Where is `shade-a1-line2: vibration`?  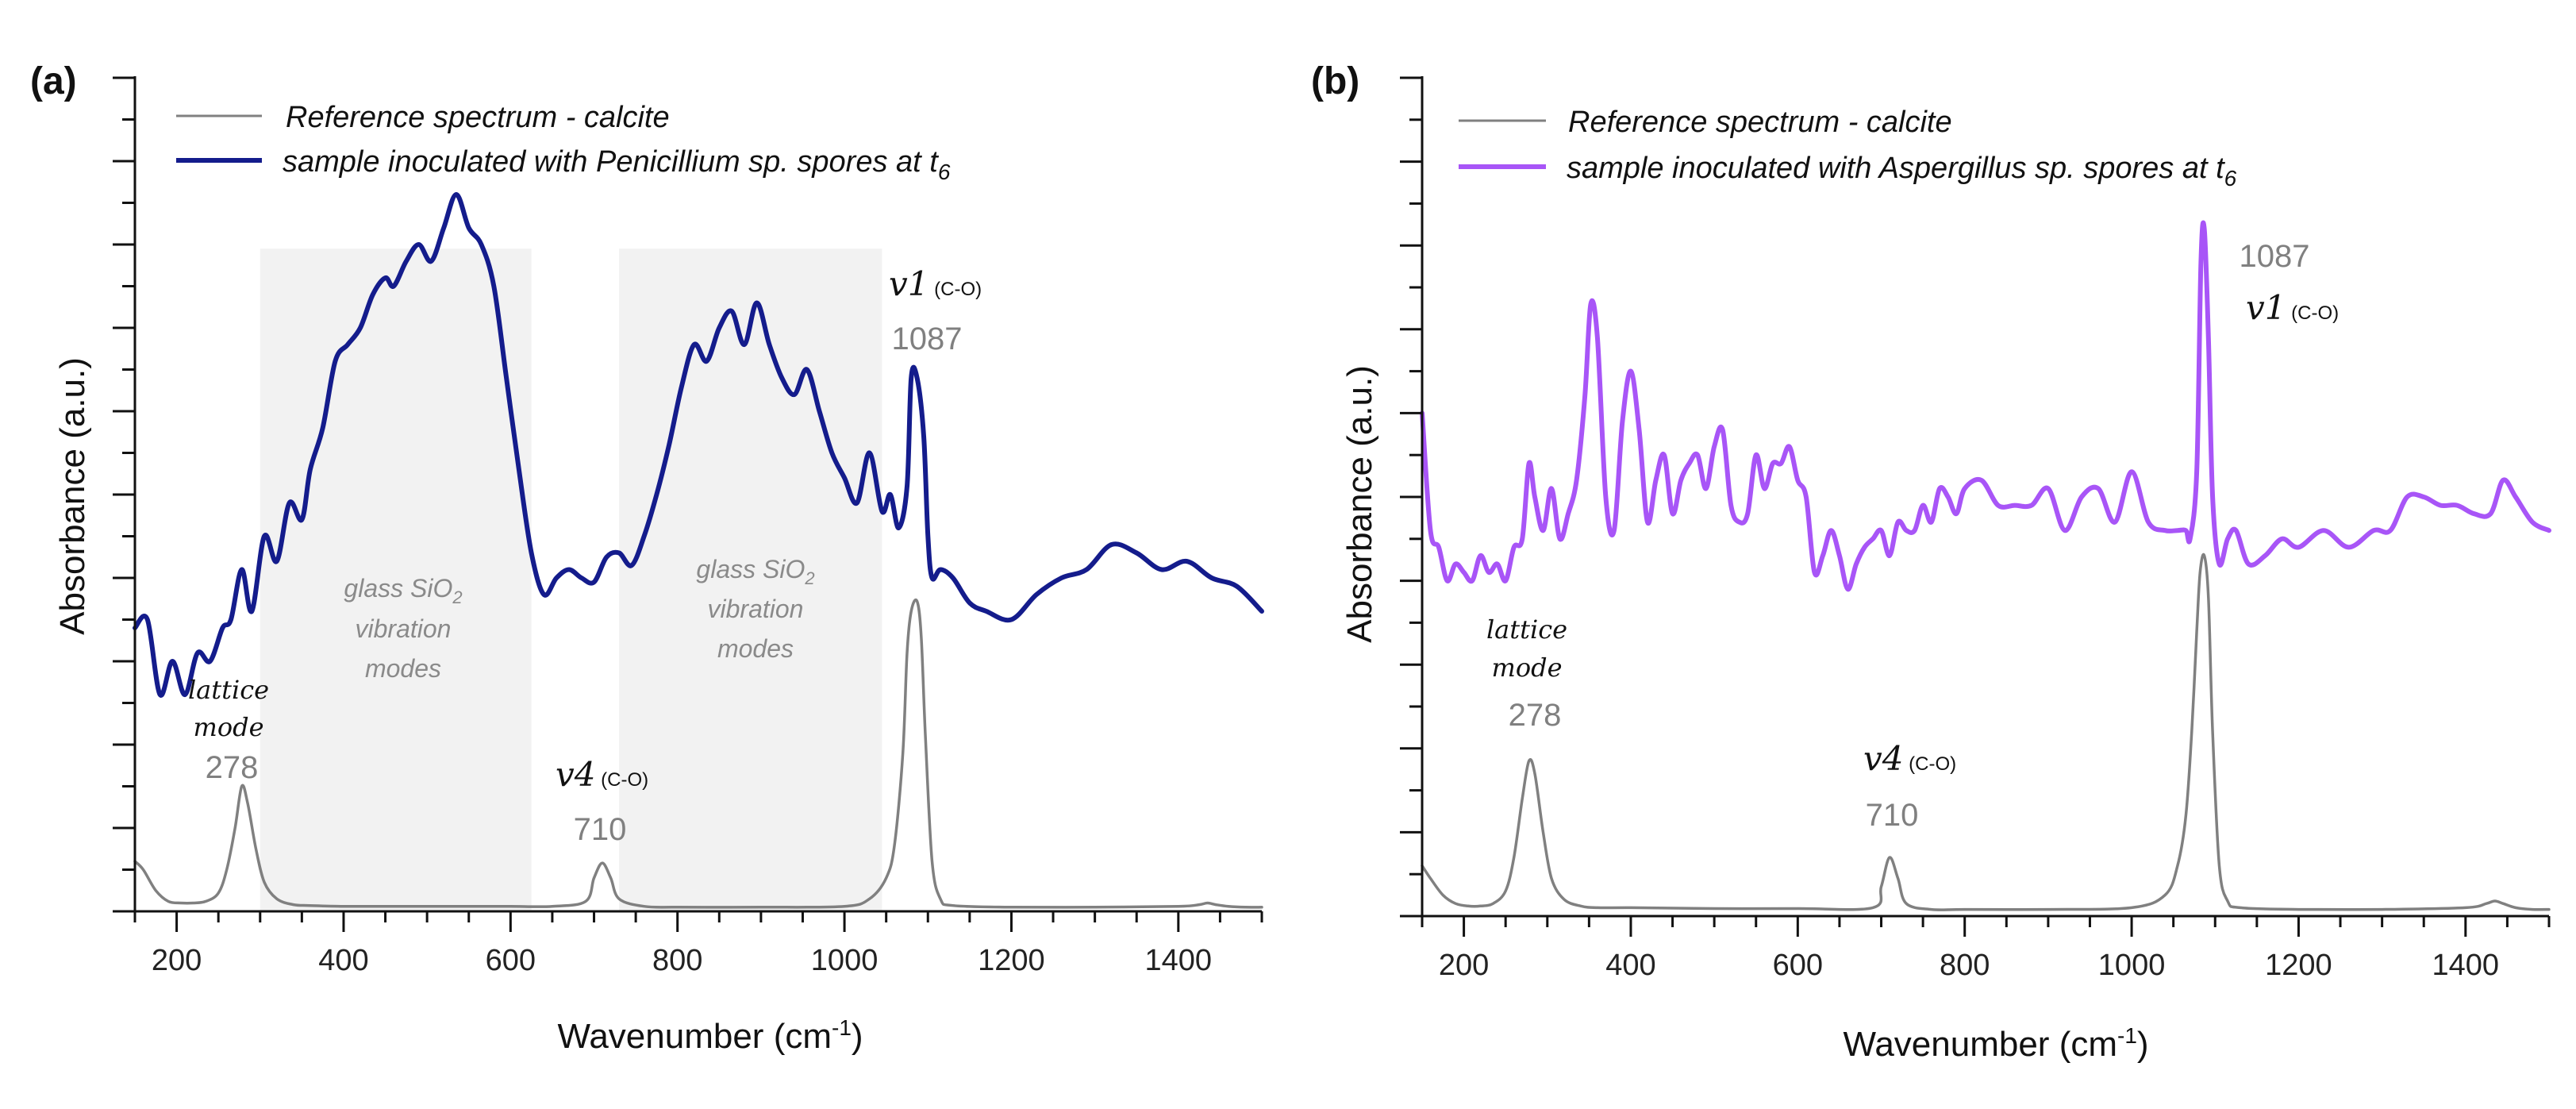 shade-a1-line2: vibration is located at coordinates (404, 628).